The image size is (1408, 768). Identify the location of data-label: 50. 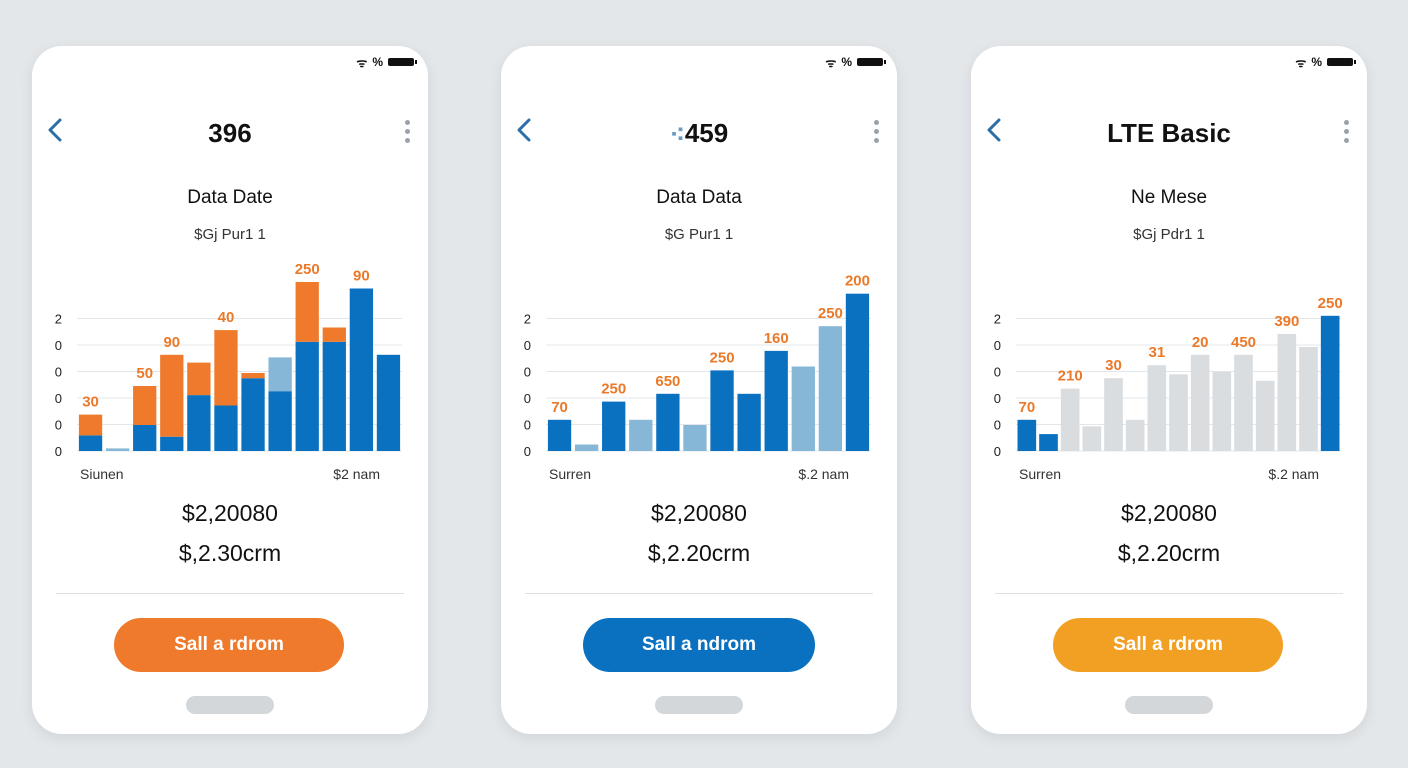
(144, 373).